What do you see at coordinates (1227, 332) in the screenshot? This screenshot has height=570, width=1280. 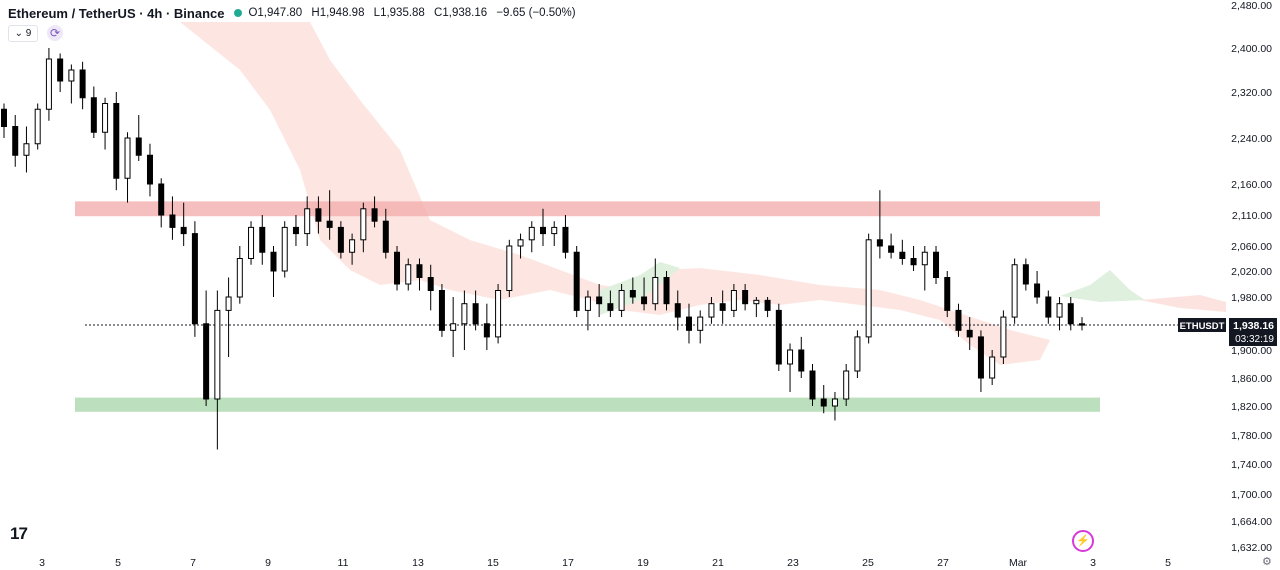 I see `current-price-label: ETHUSDT 1,938.16 03:32:19` at bounding box center [1227, 332].